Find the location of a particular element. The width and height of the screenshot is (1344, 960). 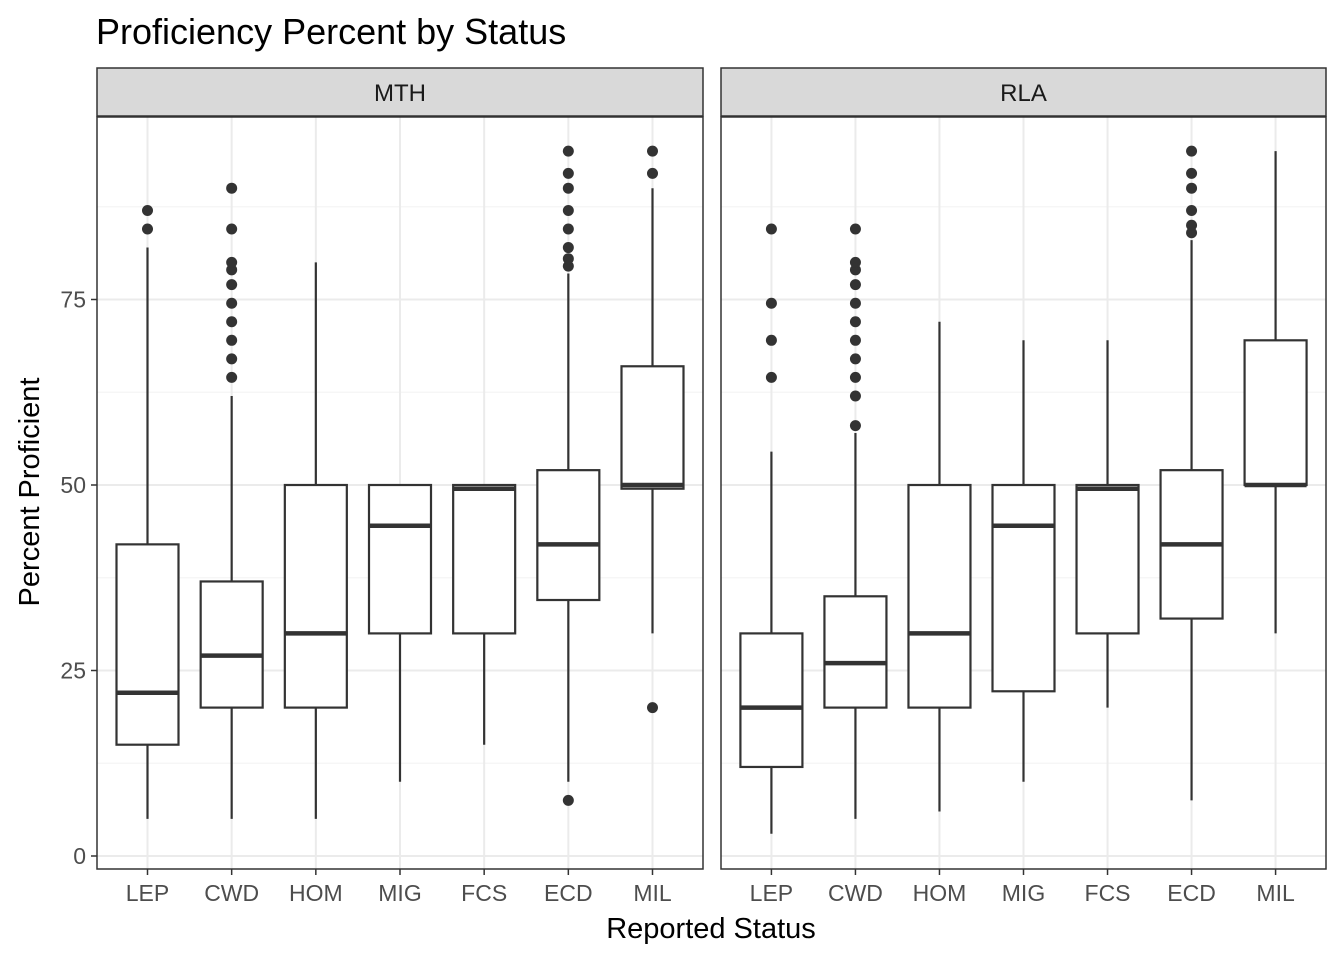

box-rla-mig is located at coordinates (1023, 561).